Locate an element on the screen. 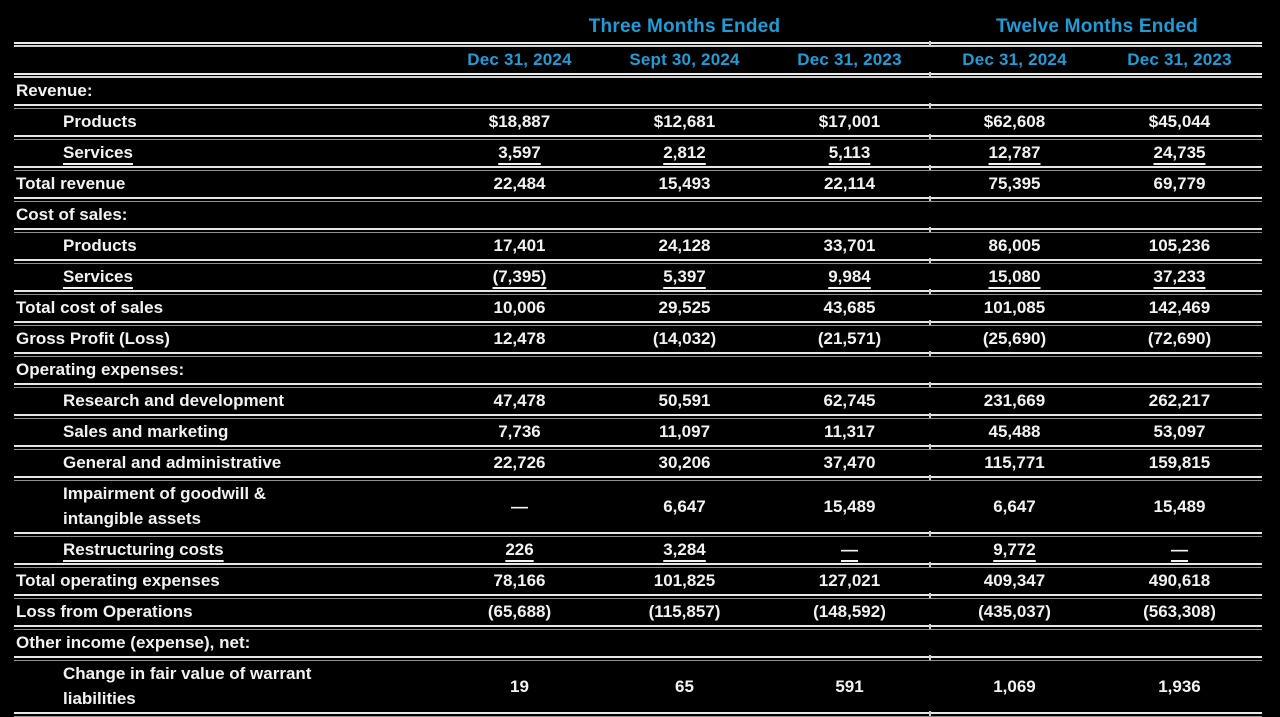 The height and width of the screenshot is (717, 1280). cell-number: 6,647 is located at coordinates (684, 506).